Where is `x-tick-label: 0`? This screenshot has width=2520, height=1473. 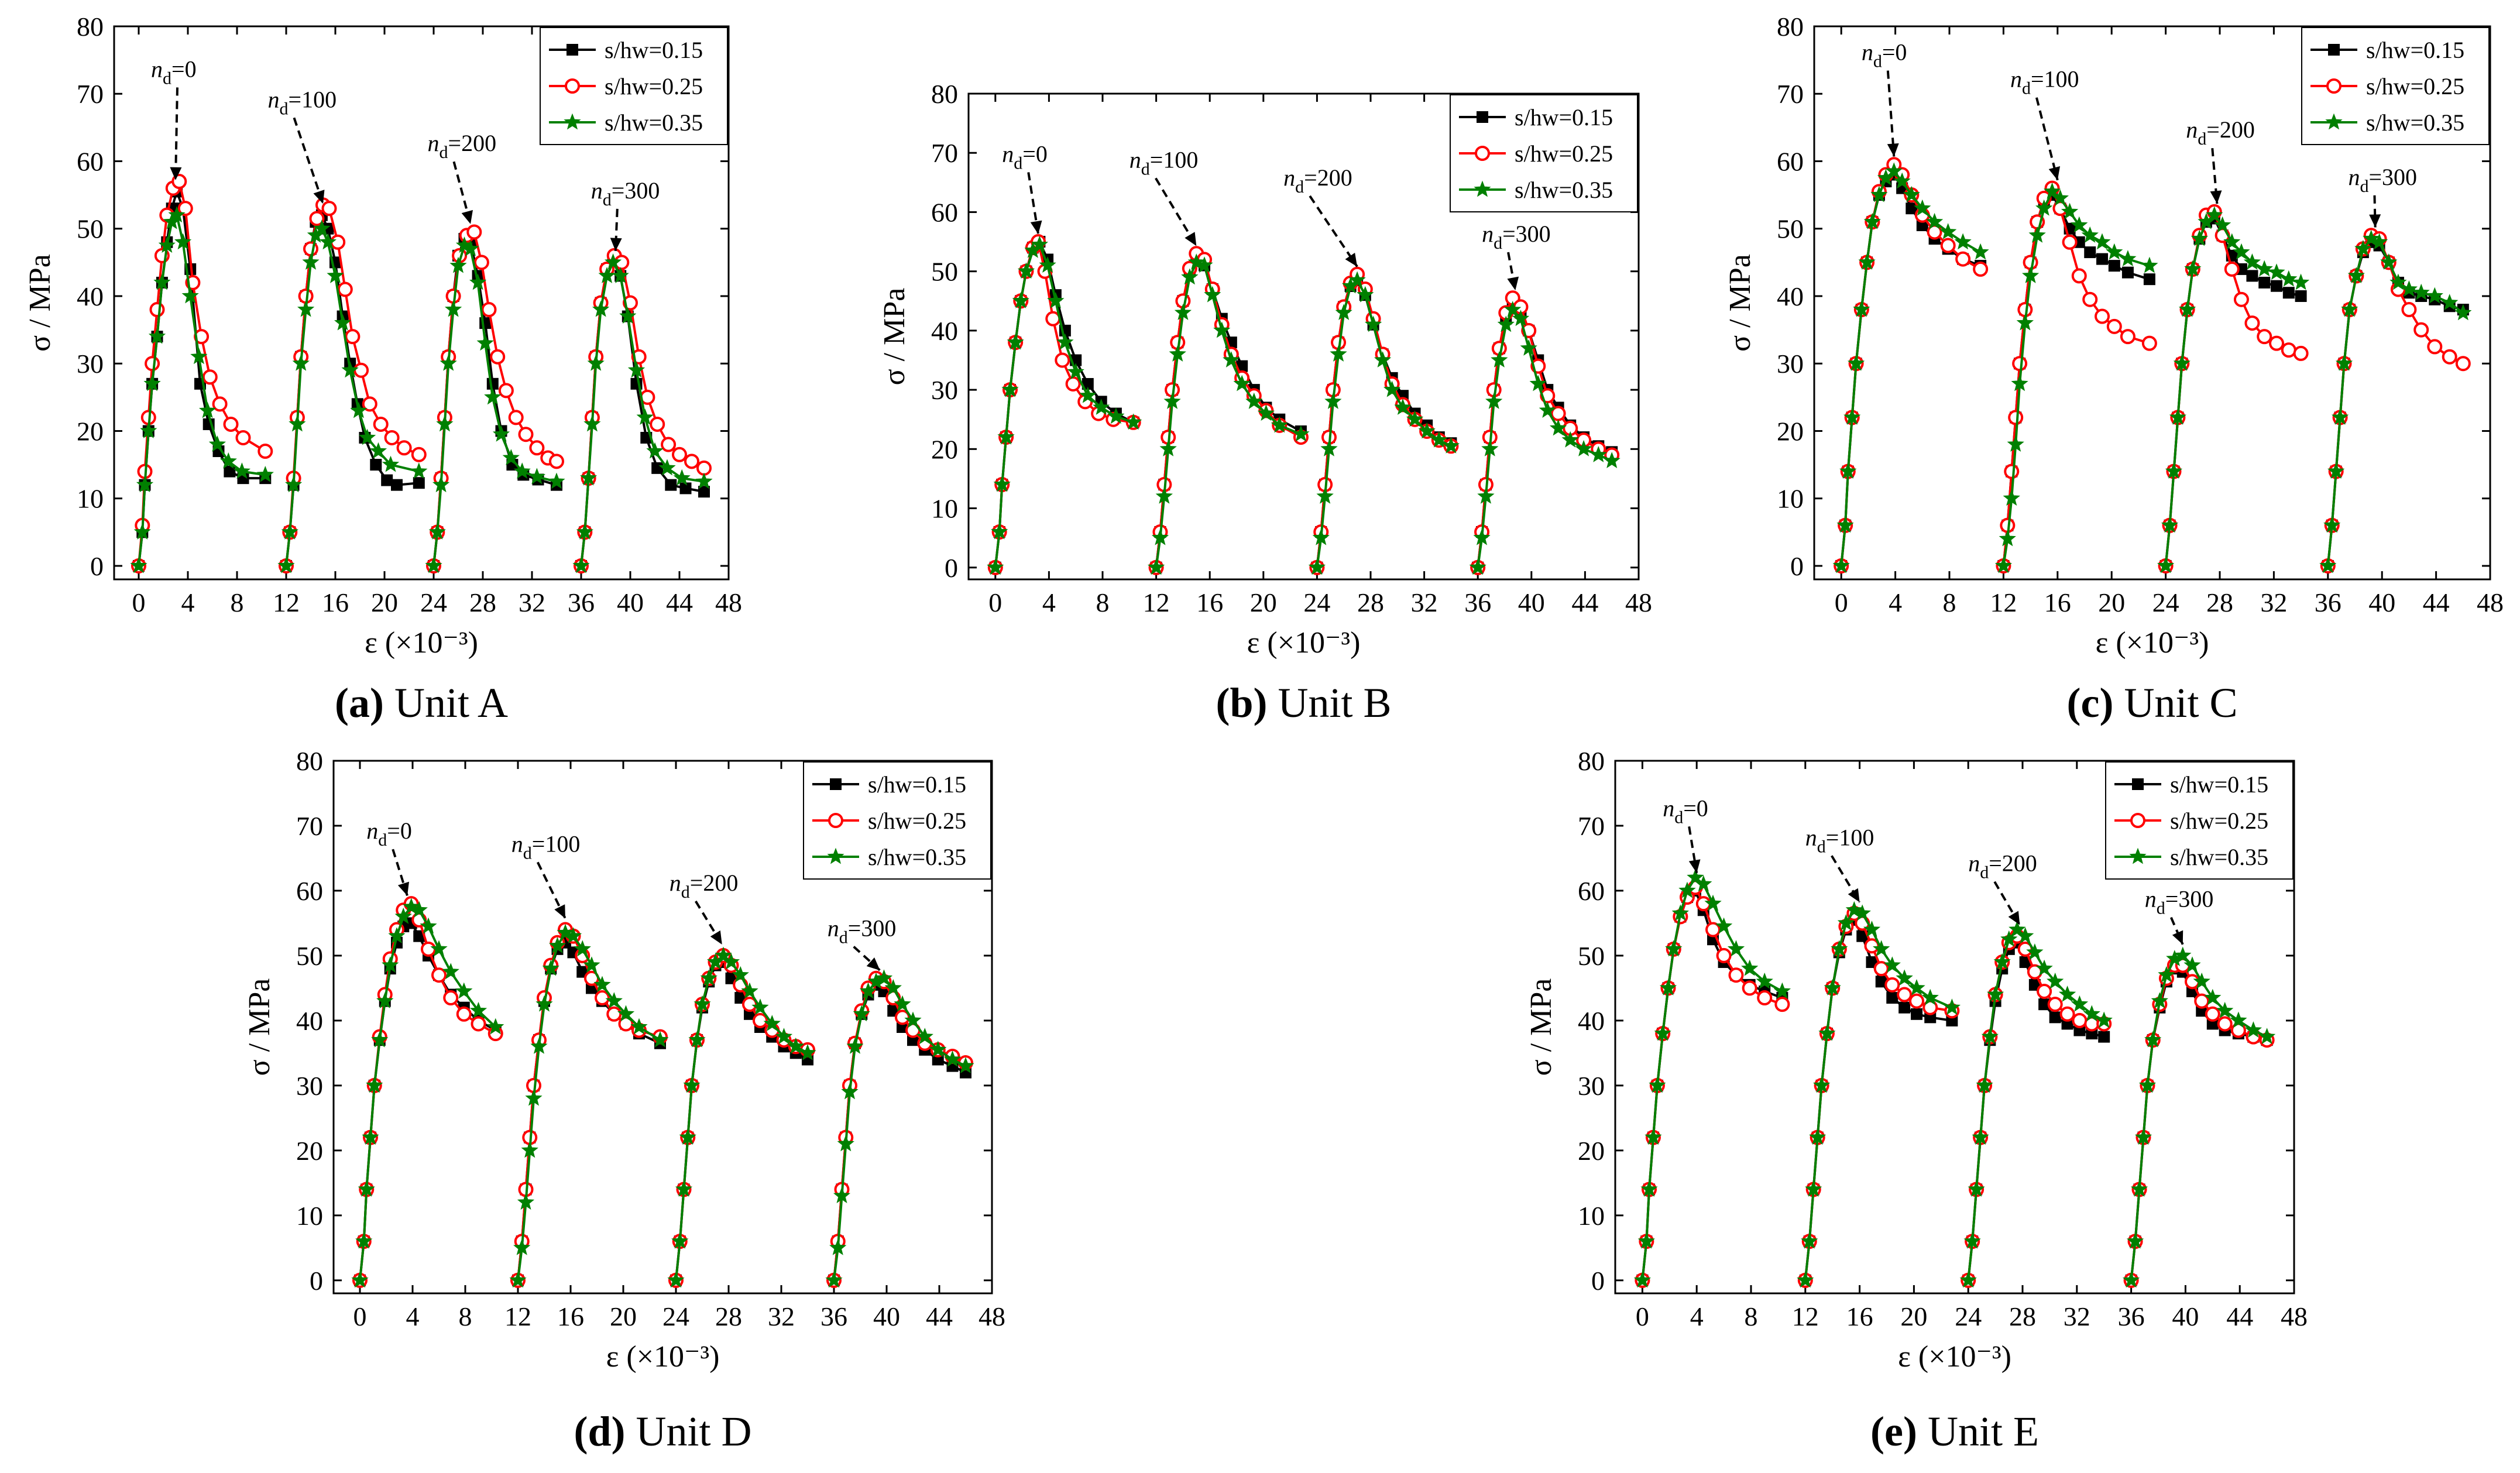 x-tick-label: 0 is located at coordinates (1643, 1316).